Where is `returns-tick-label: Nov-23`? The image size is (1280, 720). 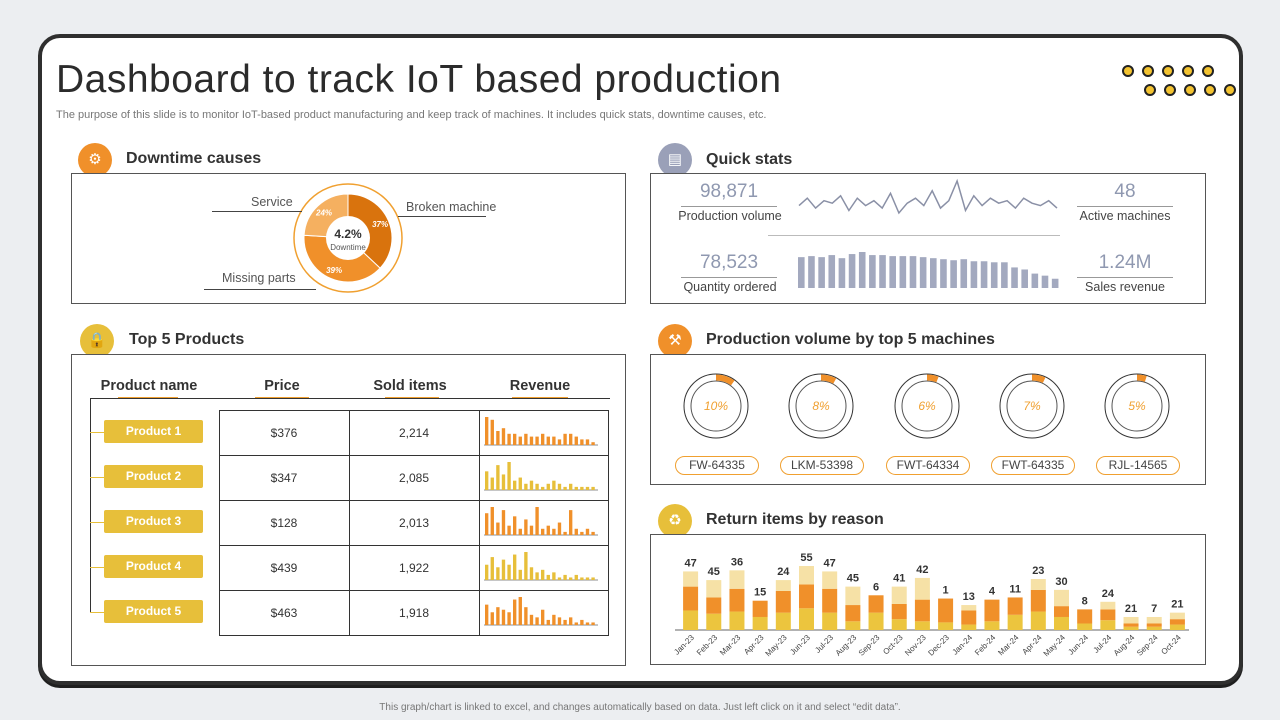
returns-tick-label: Nov-23 is located at coordinates (915, 645).